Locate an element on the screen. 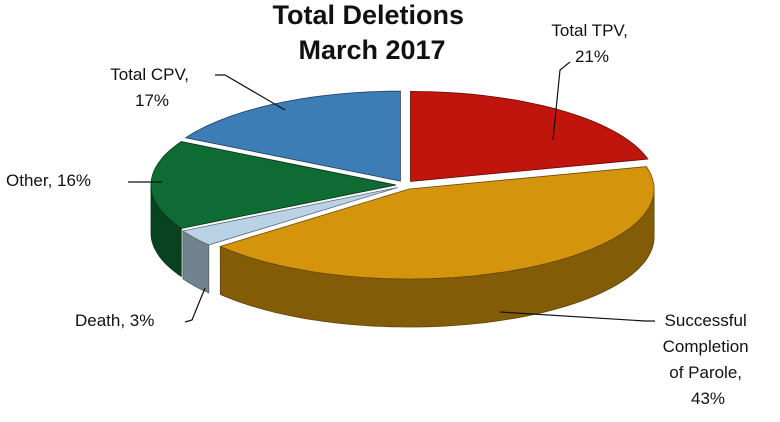  data-label: Total CPV, 17% is located at coordinates (151, 87).